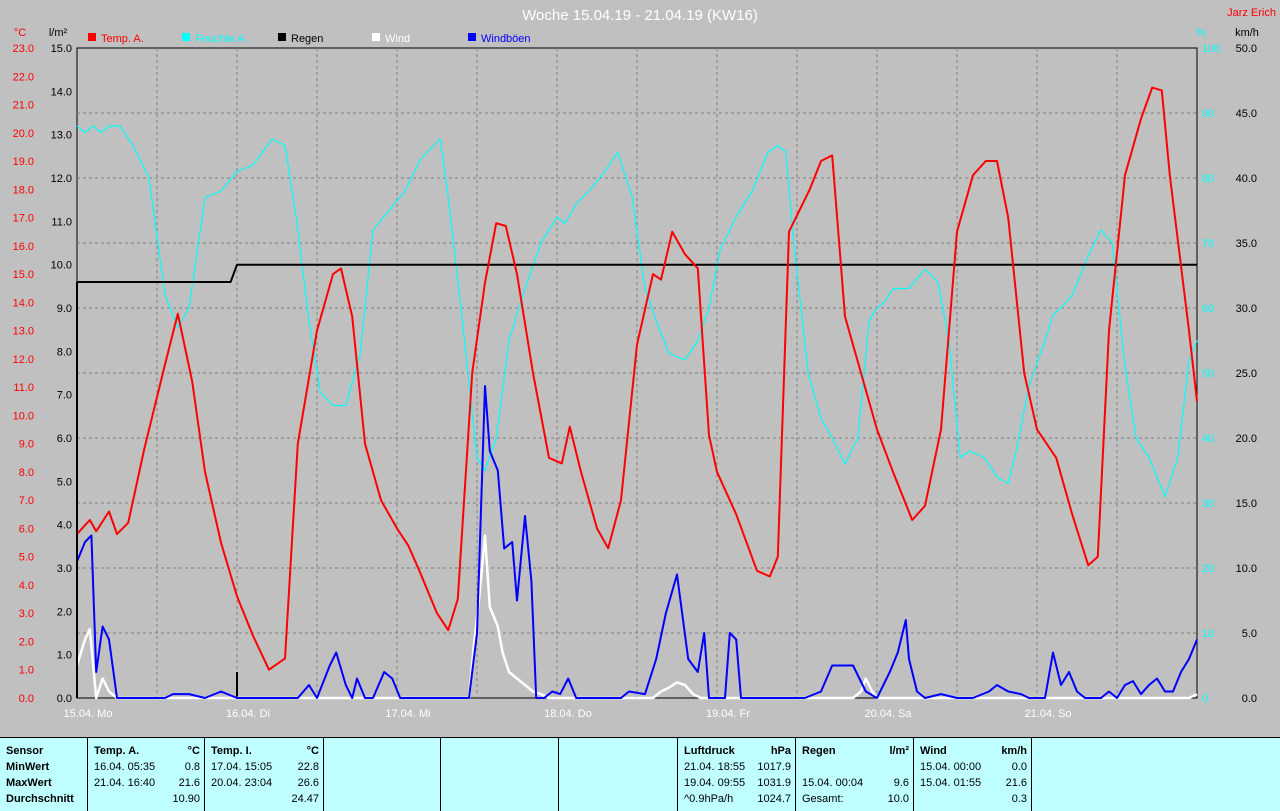 The width and height of the screenshot is (1280, 811). Describe the element at coordinates (1047, 714) in the screenshot. I see `day-label-6: 21.04. So` at that location.